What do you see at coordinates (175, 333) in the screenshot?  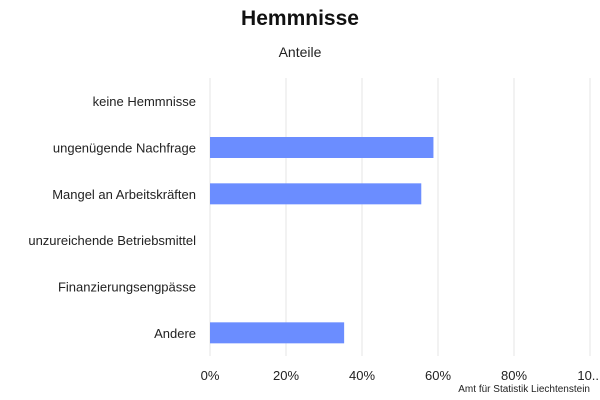 I see `category-label: Andere` at bounding box center [175, 333].